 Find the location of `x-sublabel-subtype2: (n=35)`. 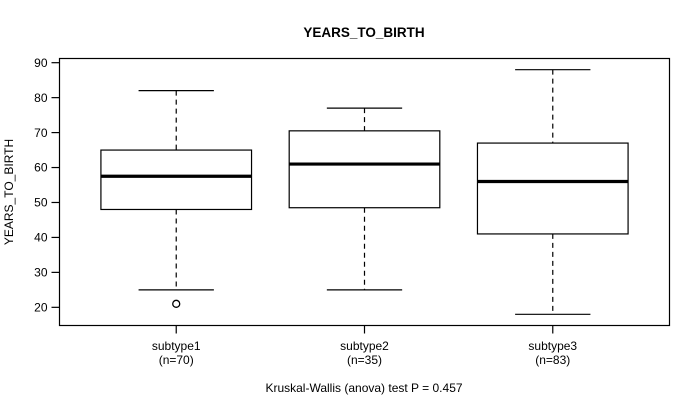

x-sublabel-subtype2: (n=35) is located at coordinates (364, 360).